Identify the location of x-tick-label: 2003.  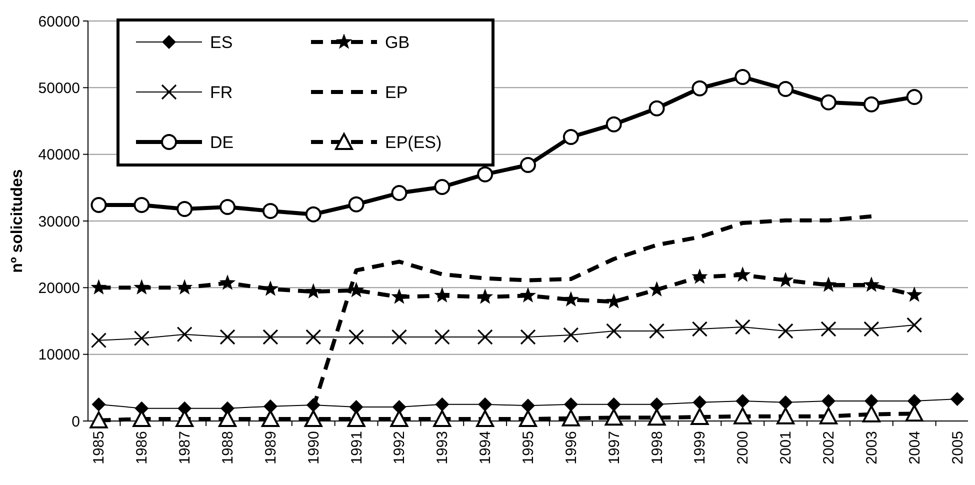
(871, 447).